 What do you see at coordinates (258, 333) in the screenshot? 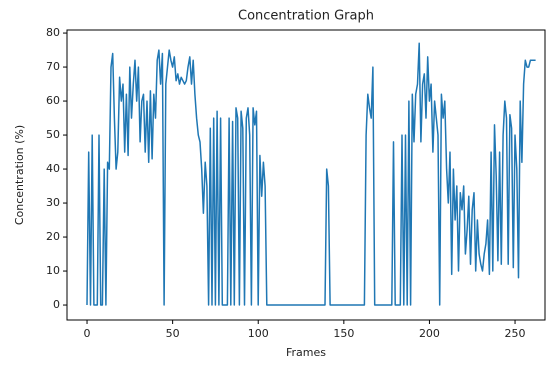
I see `x-tick-label: 100` at bounding box center [258, 333].